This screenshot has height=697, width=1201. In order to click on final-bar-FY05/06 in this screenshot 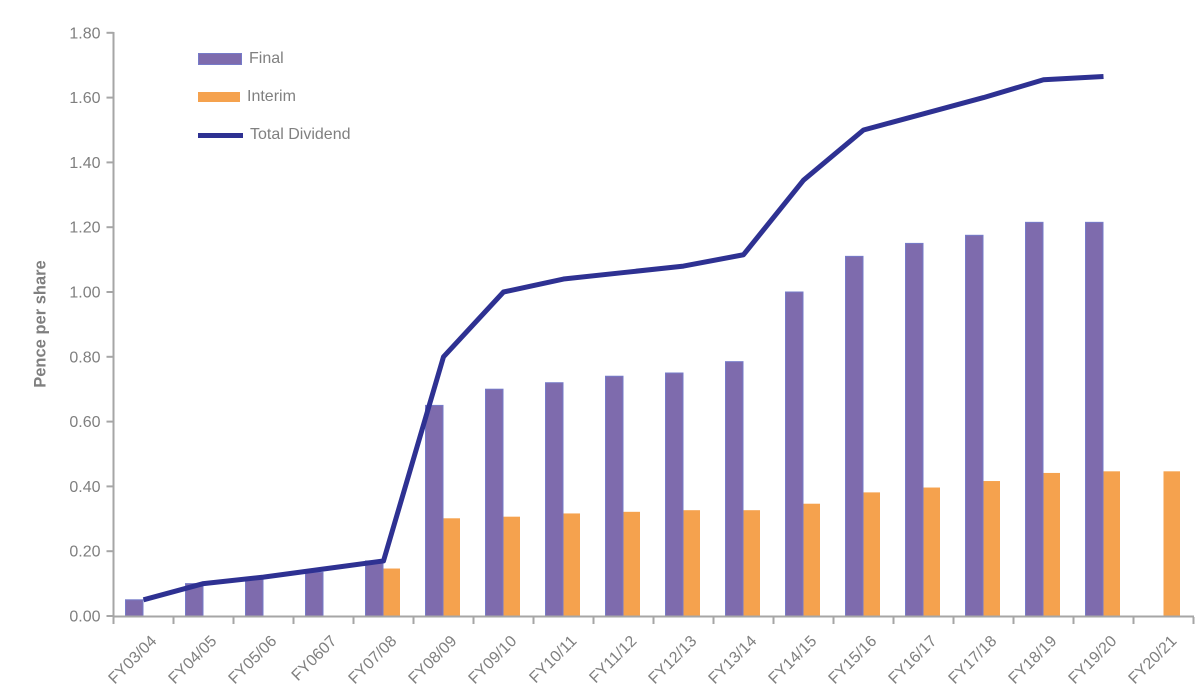, I will do `click(254, 597)`.